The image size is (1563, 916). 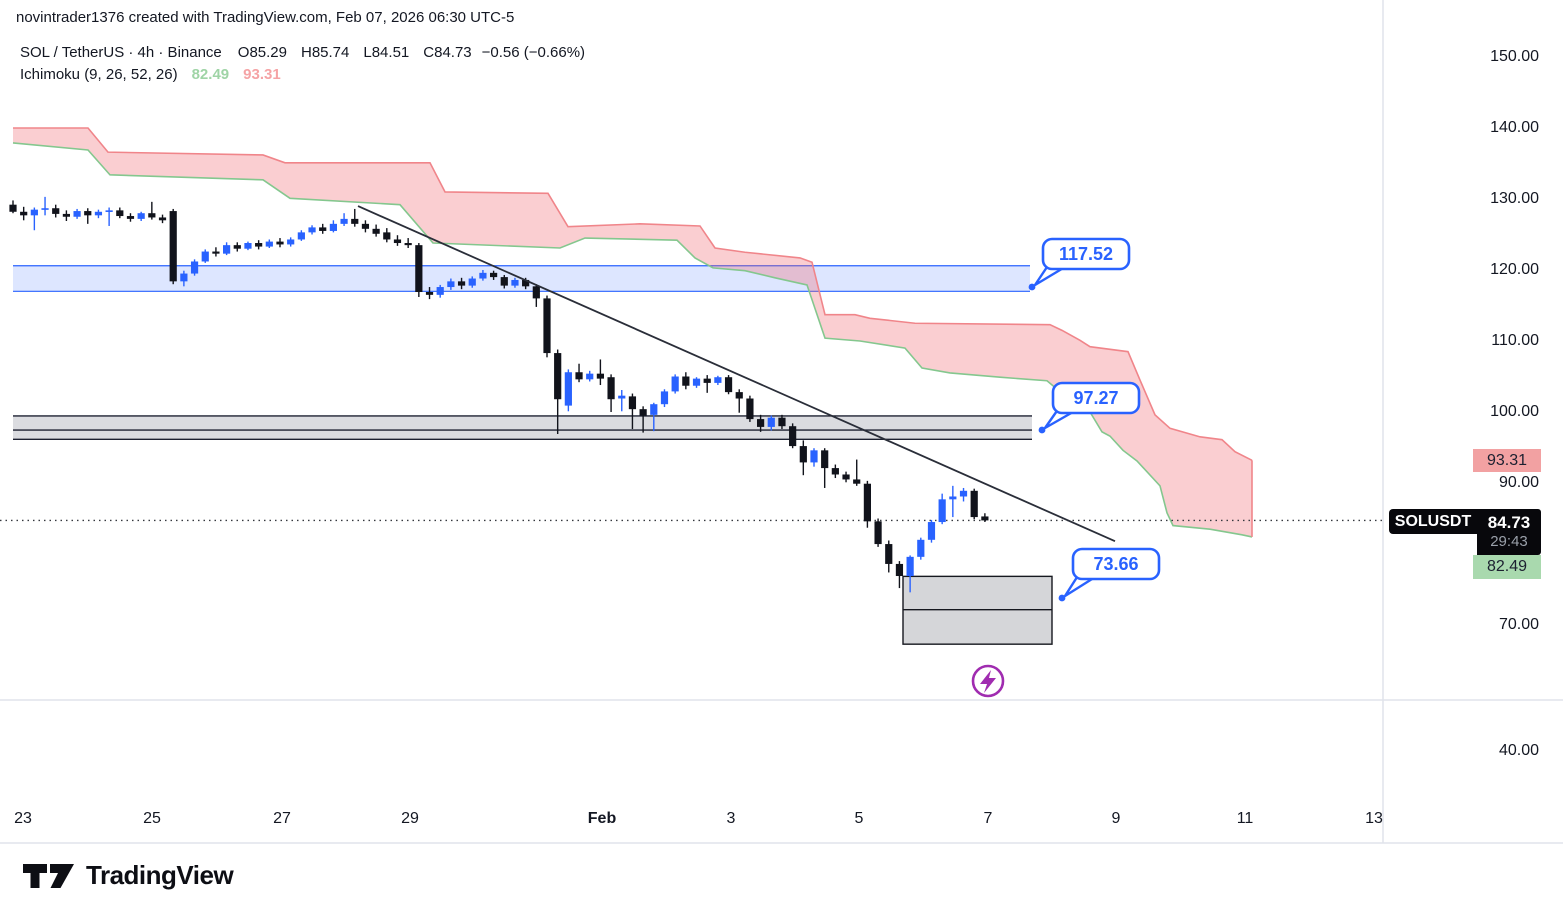 What do you see at coordinates (1507, 460) in the screenshot?
I see `base-line-price-tag: 93.31` at bounding box center [1507, 460].